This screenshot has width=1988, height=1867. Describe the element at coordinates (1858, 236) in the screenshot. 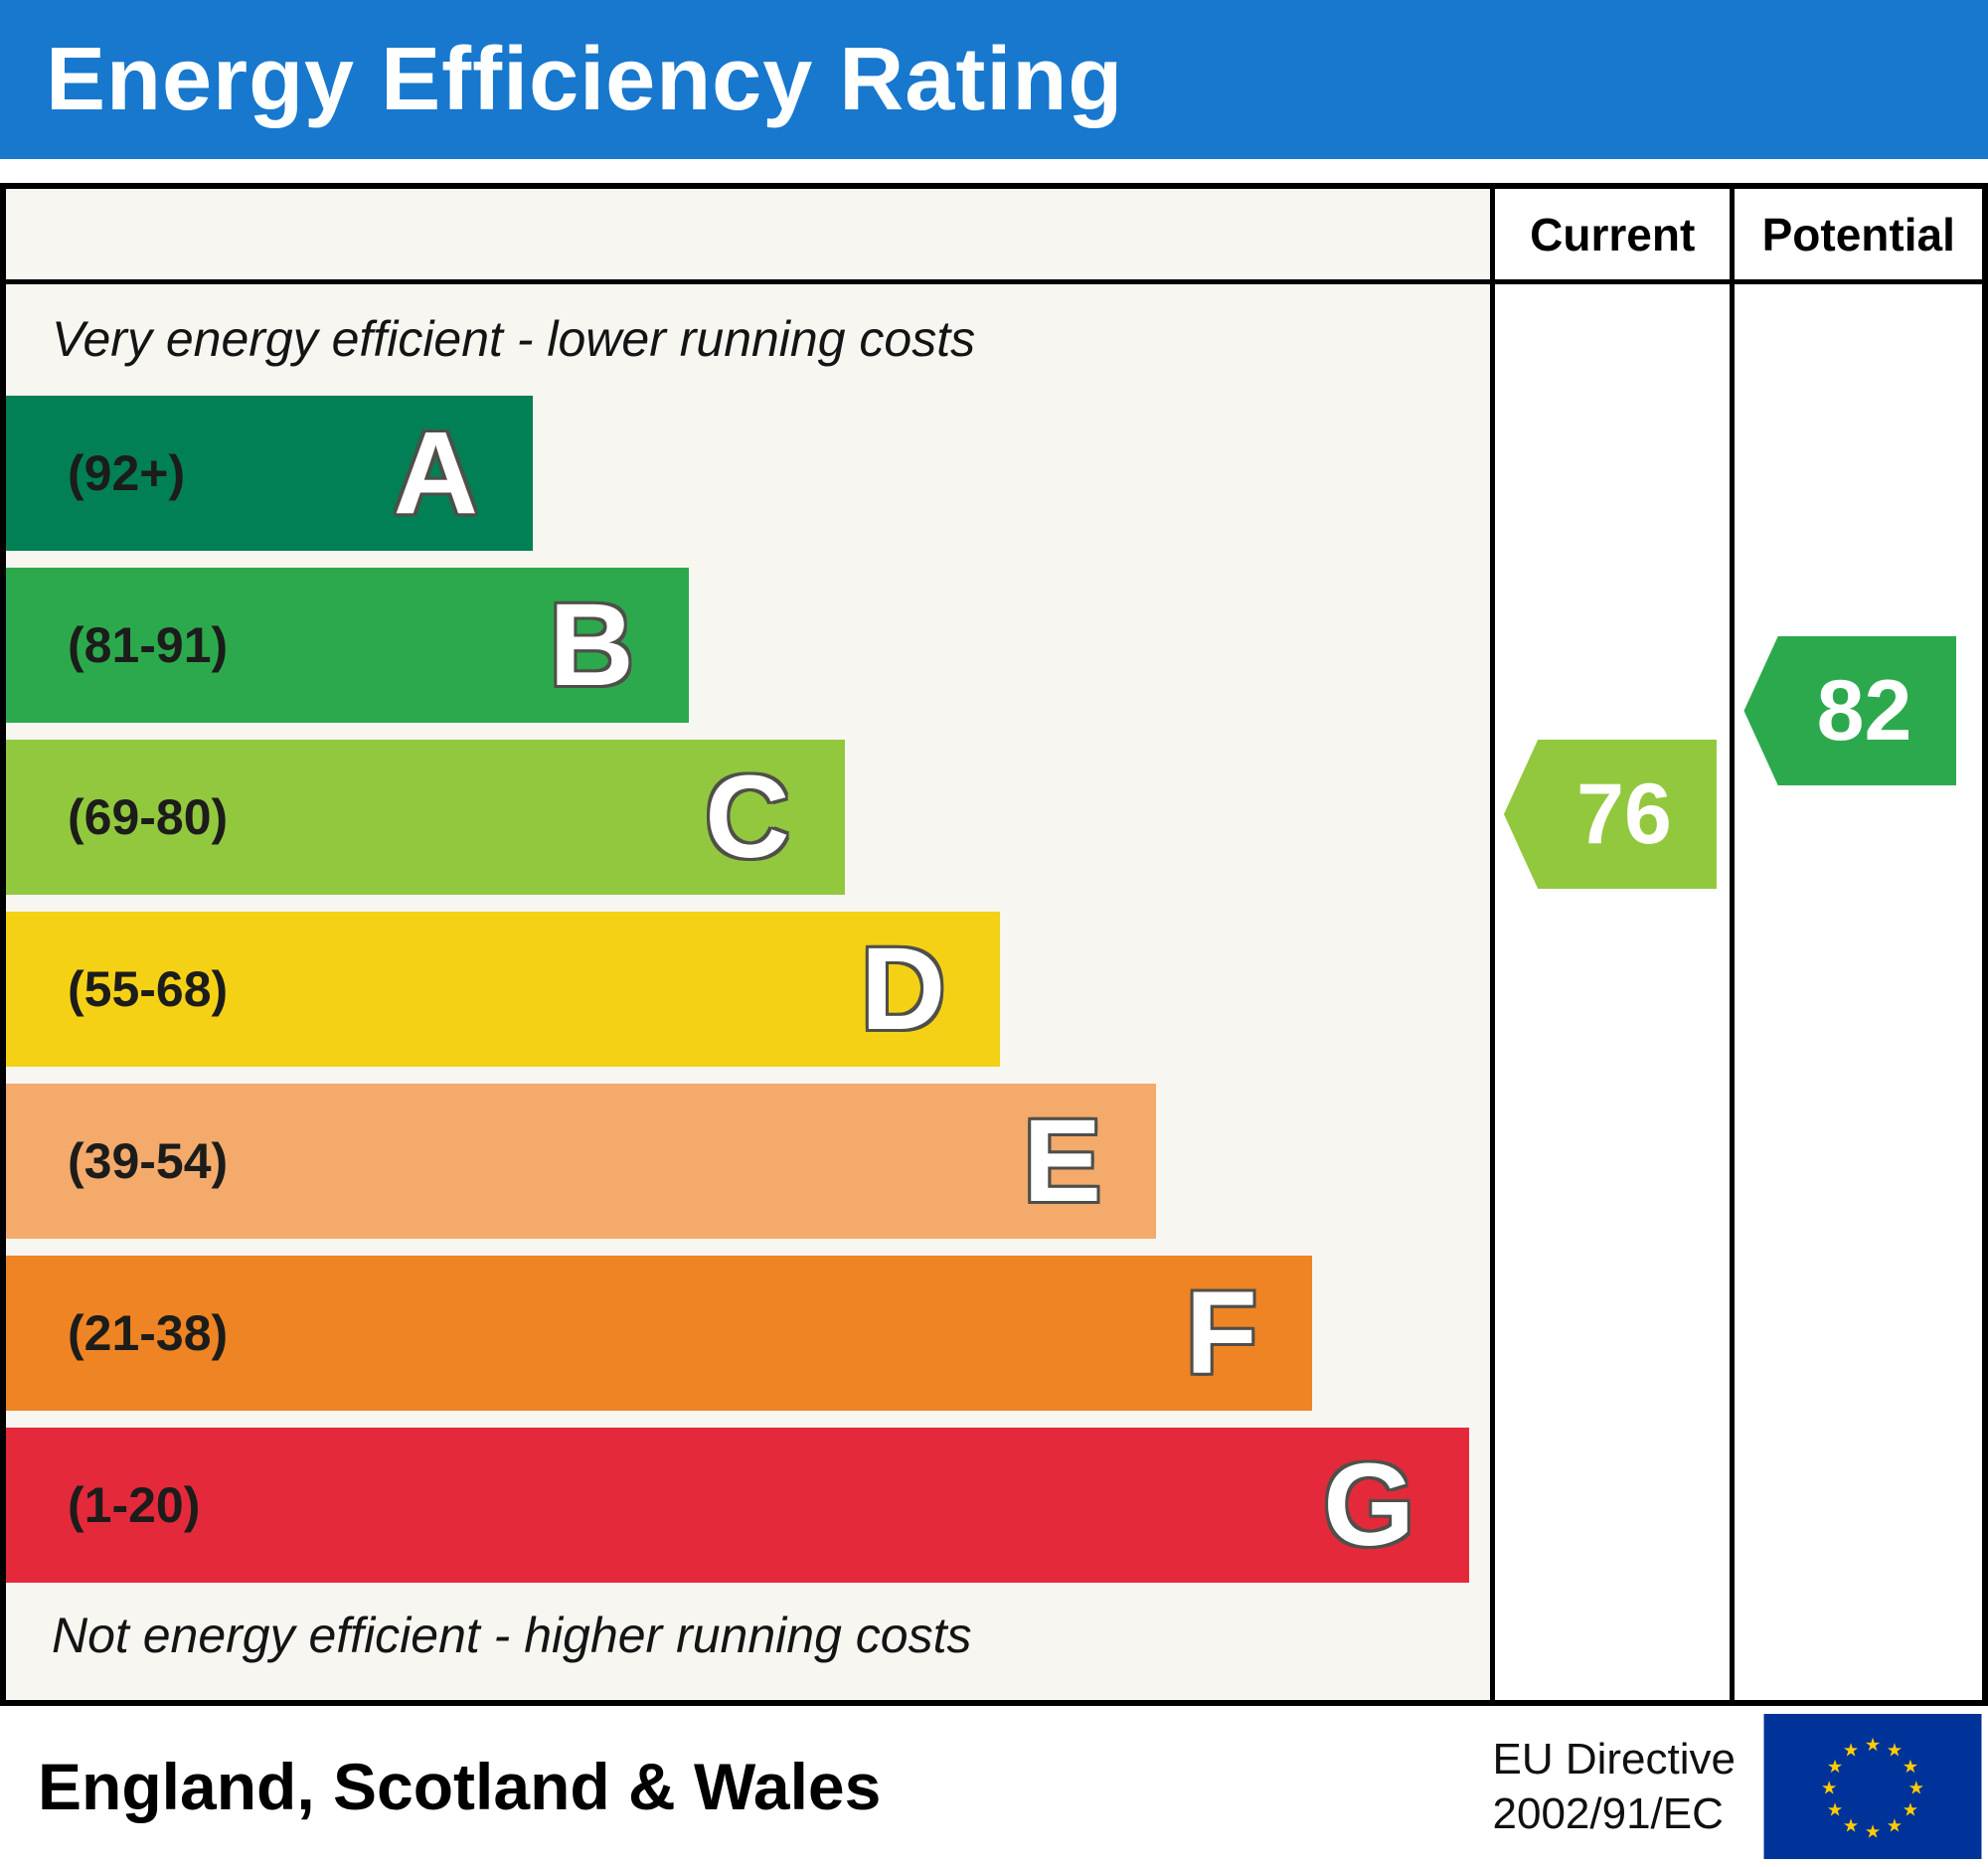

I see `potential-column-header: Potential` at that location.